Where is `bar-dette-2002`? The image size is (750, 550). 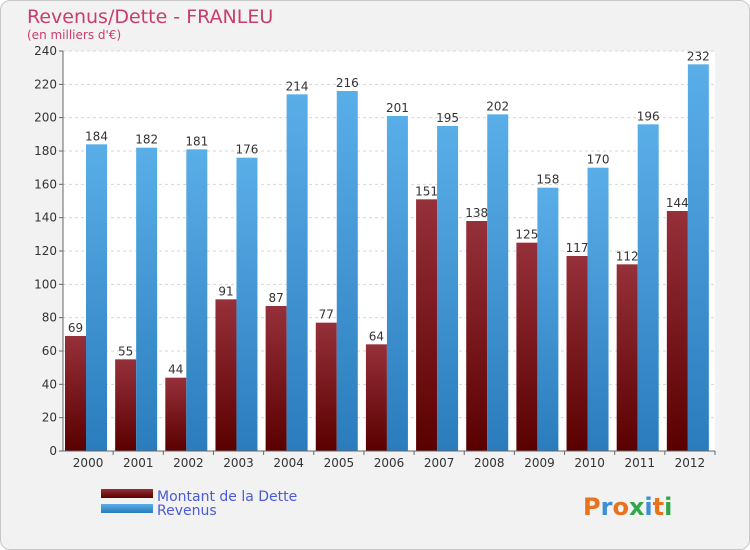 bar-dette-2002 is located at coordinates (176, 414).